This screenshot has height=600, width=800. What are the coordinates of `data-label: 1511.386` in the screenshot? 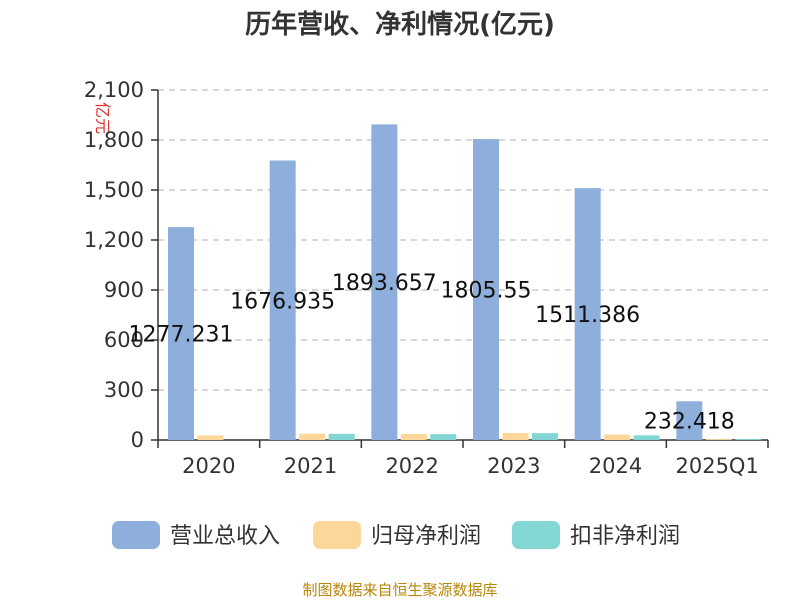 It's located at (587, 315).